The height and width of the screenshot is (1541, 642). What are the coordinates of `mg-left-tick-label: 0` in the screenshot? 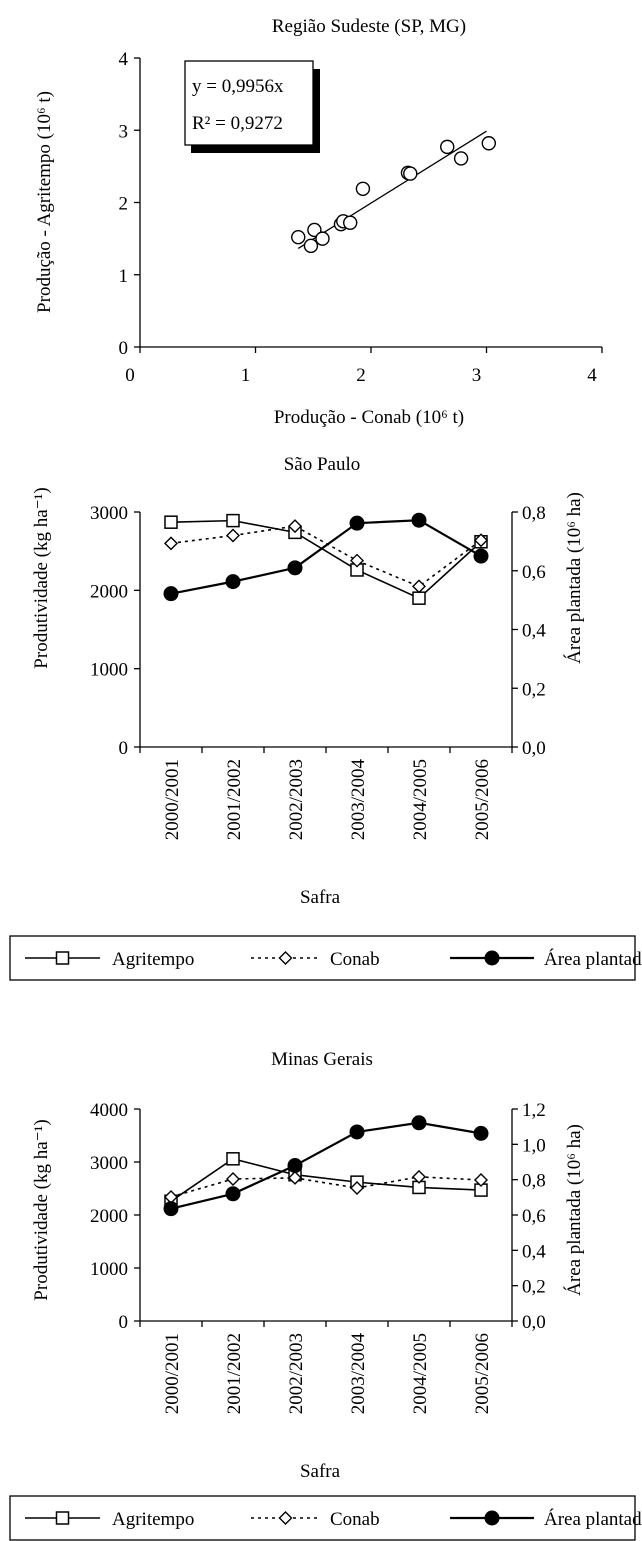 It's located at (124, 1322).